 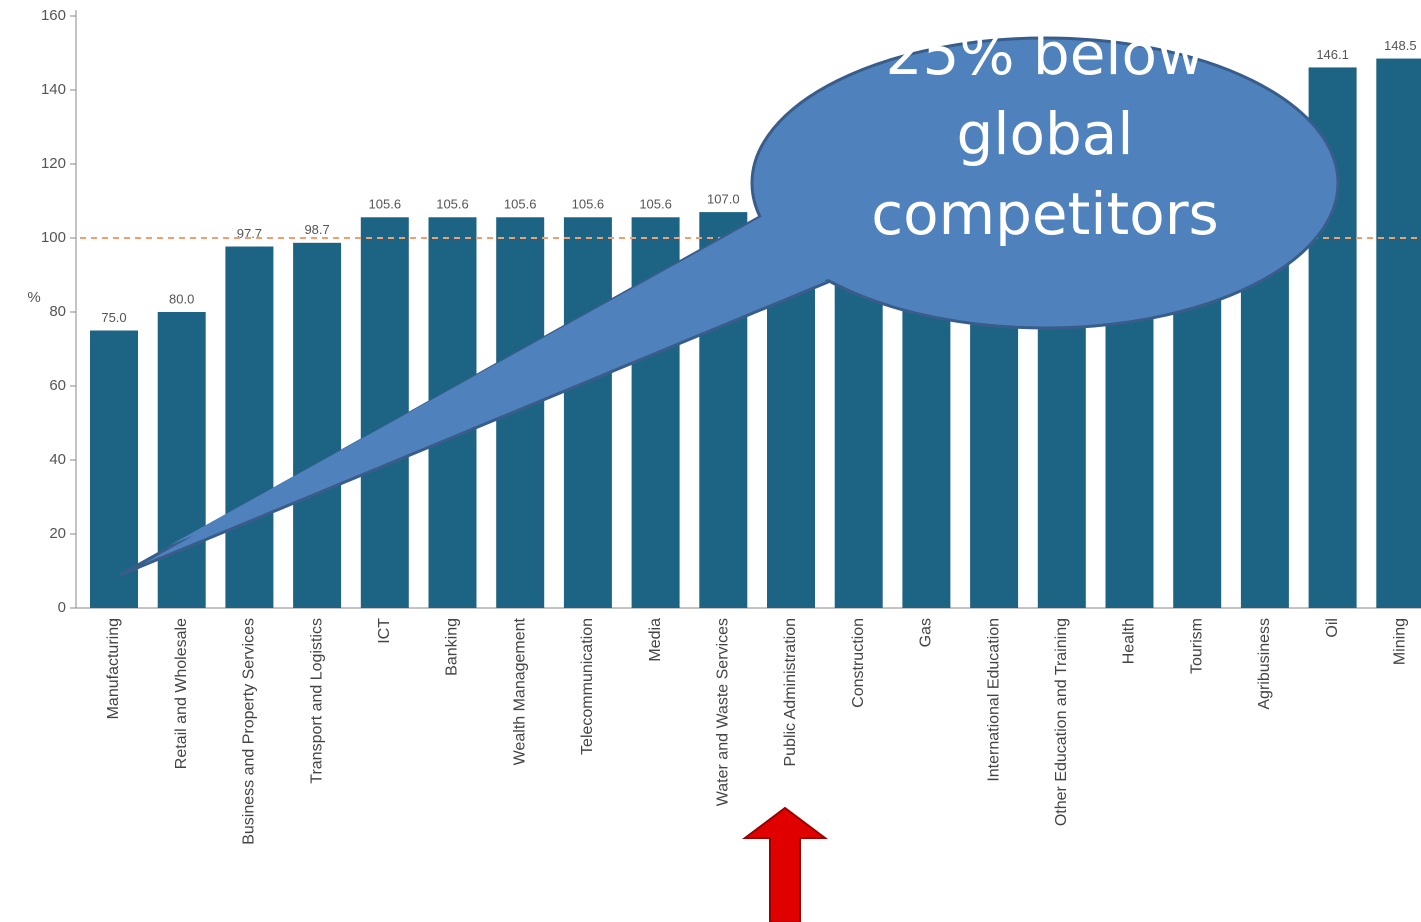 What do you see at coordinates (519, 691) in the screenshot?
I see `x-tick-label: Wealth Management` at bounding box center [519, 691].